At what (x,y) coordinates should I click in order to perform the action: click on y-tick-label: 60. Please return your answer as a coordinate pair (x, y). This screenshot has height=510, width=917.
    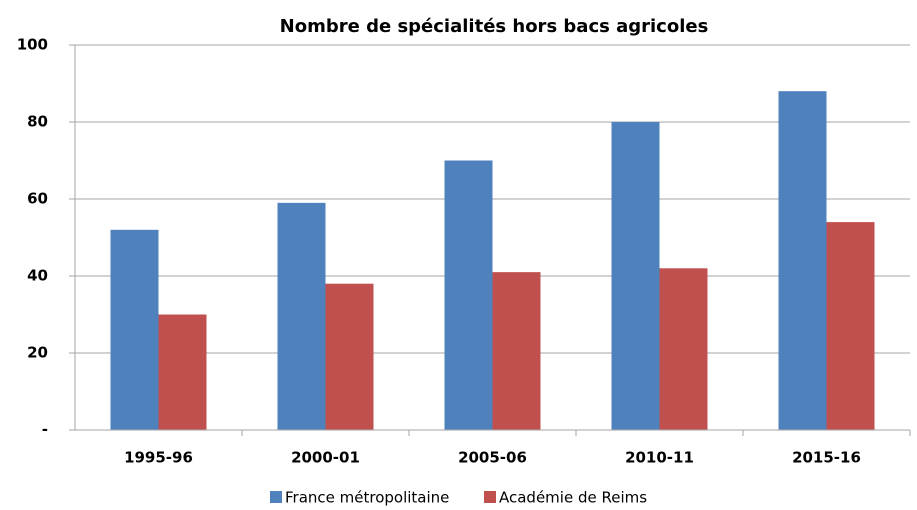
    Looking at the image, I should click on (37, 199).